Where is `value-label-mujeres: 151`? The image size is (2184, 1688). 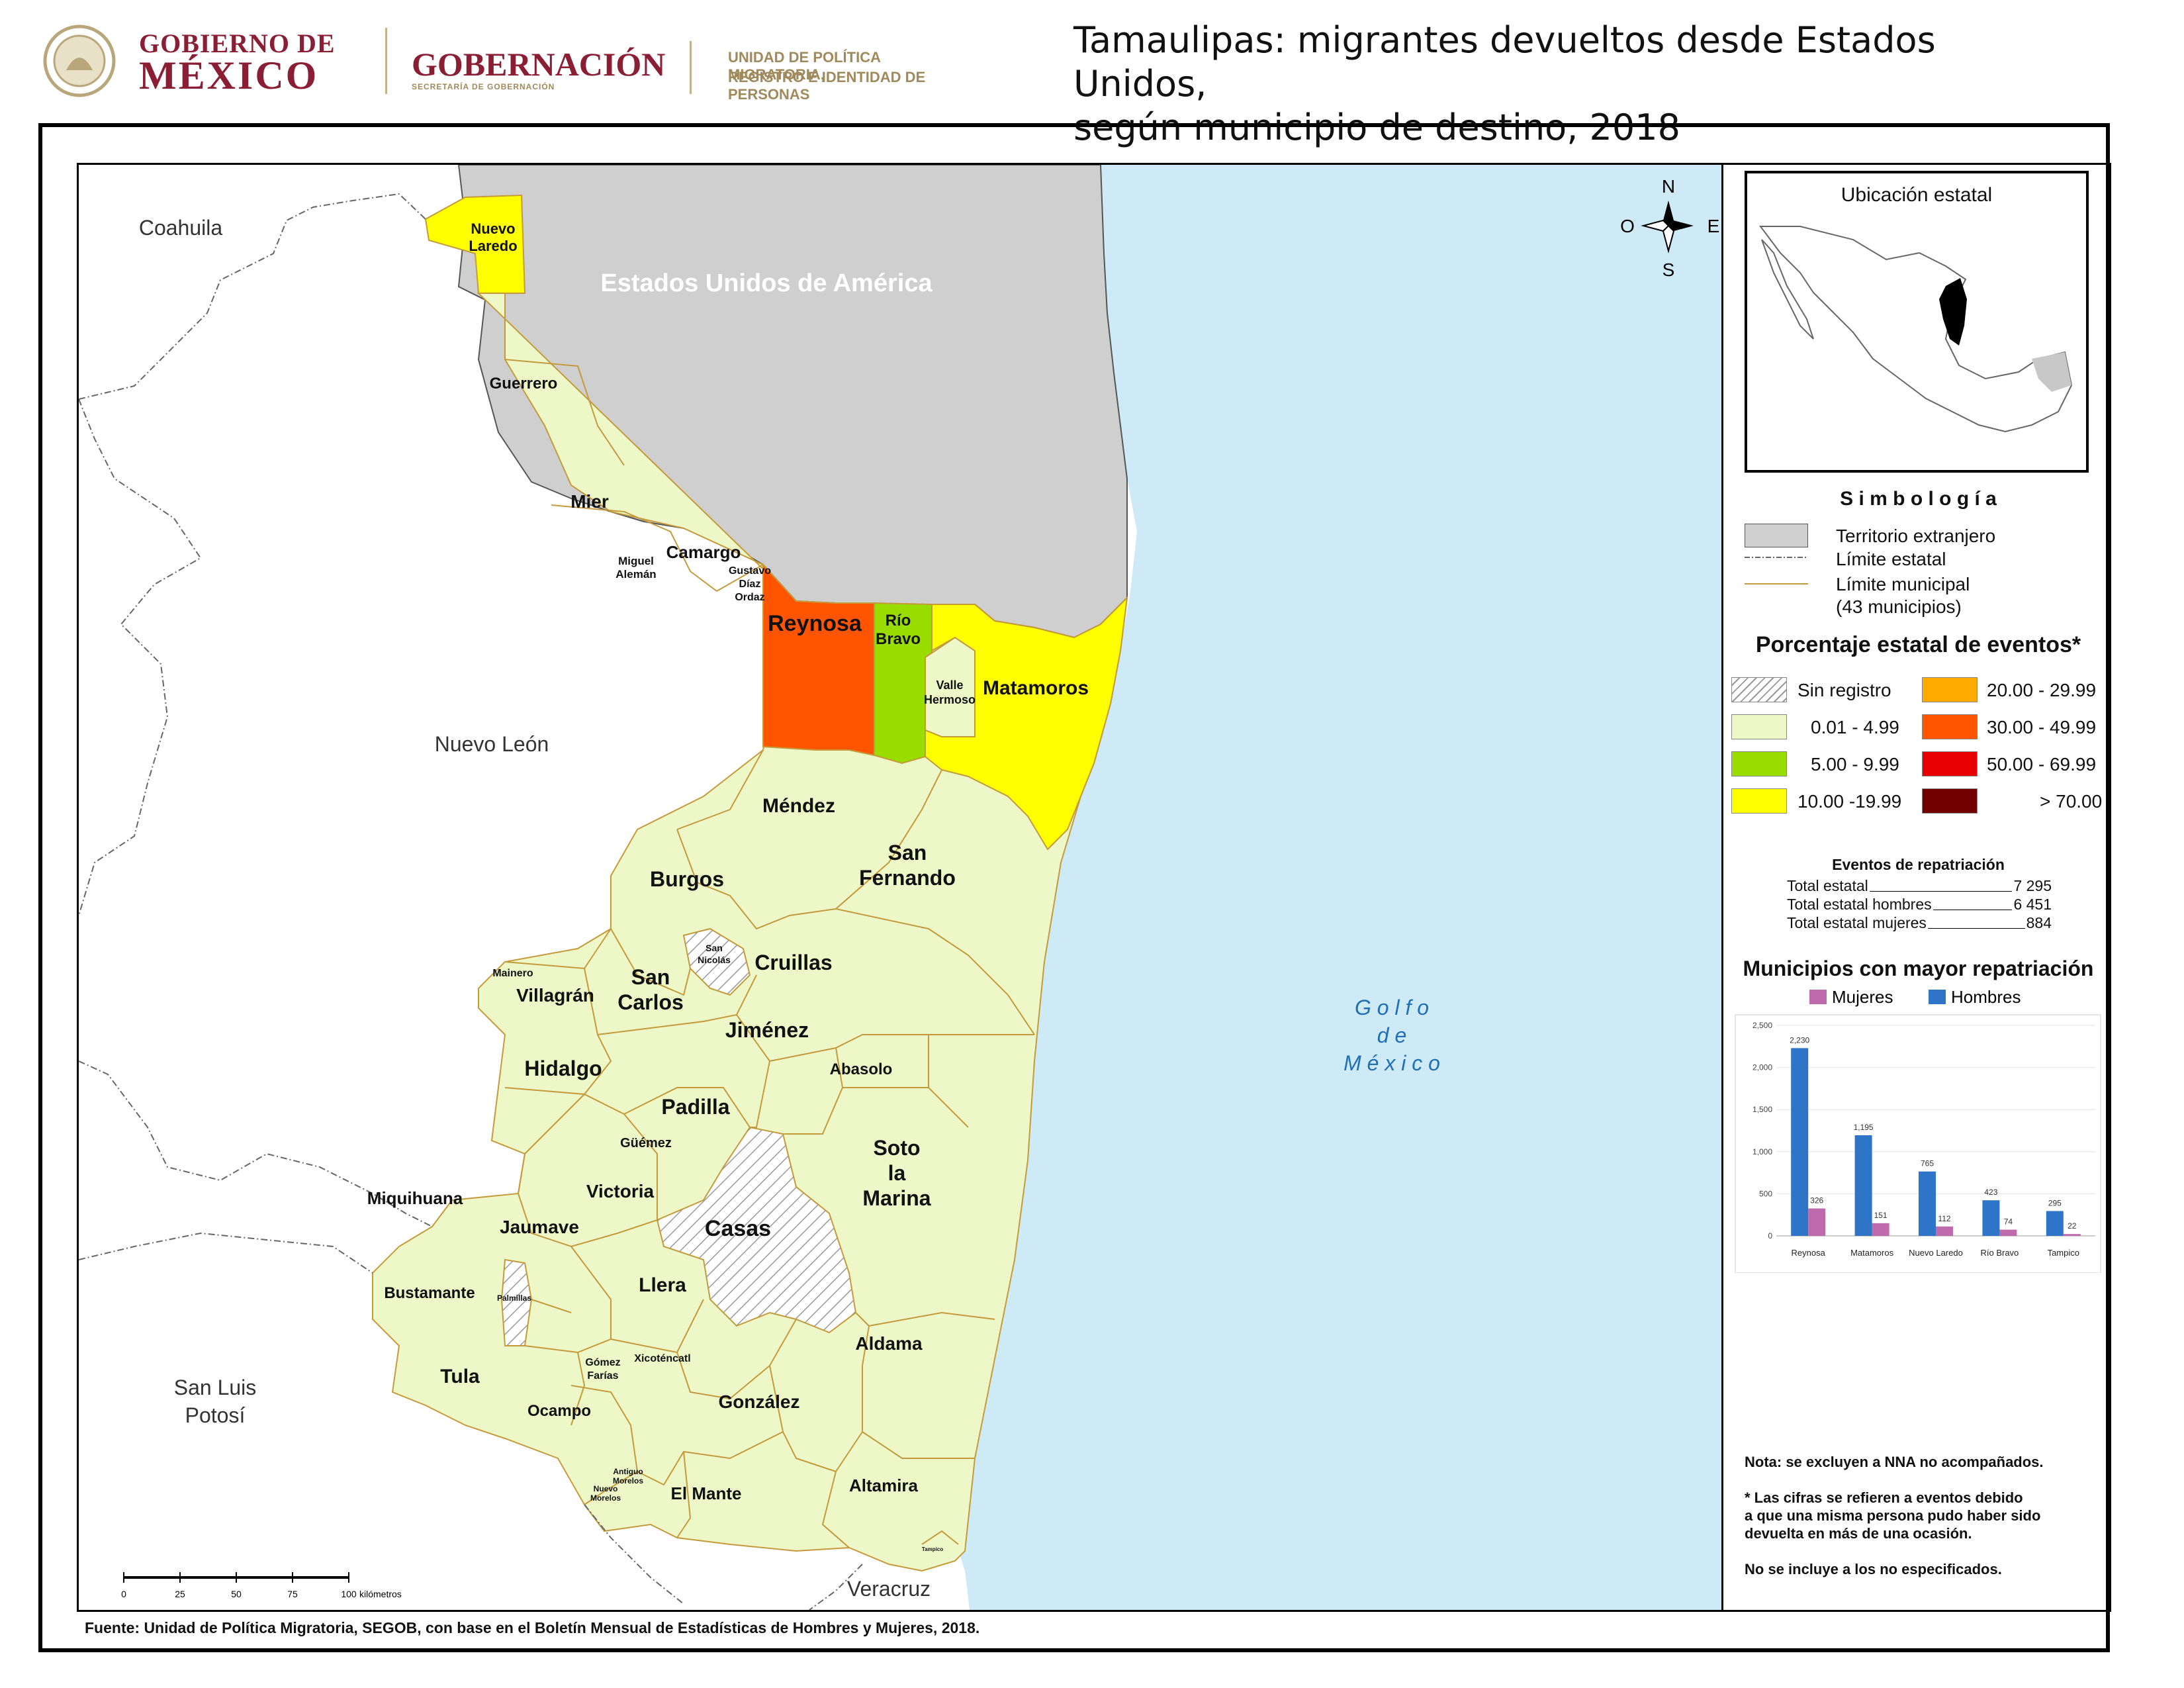 value-label-mujeres: 151 is located at coordinates (1881, 1215).